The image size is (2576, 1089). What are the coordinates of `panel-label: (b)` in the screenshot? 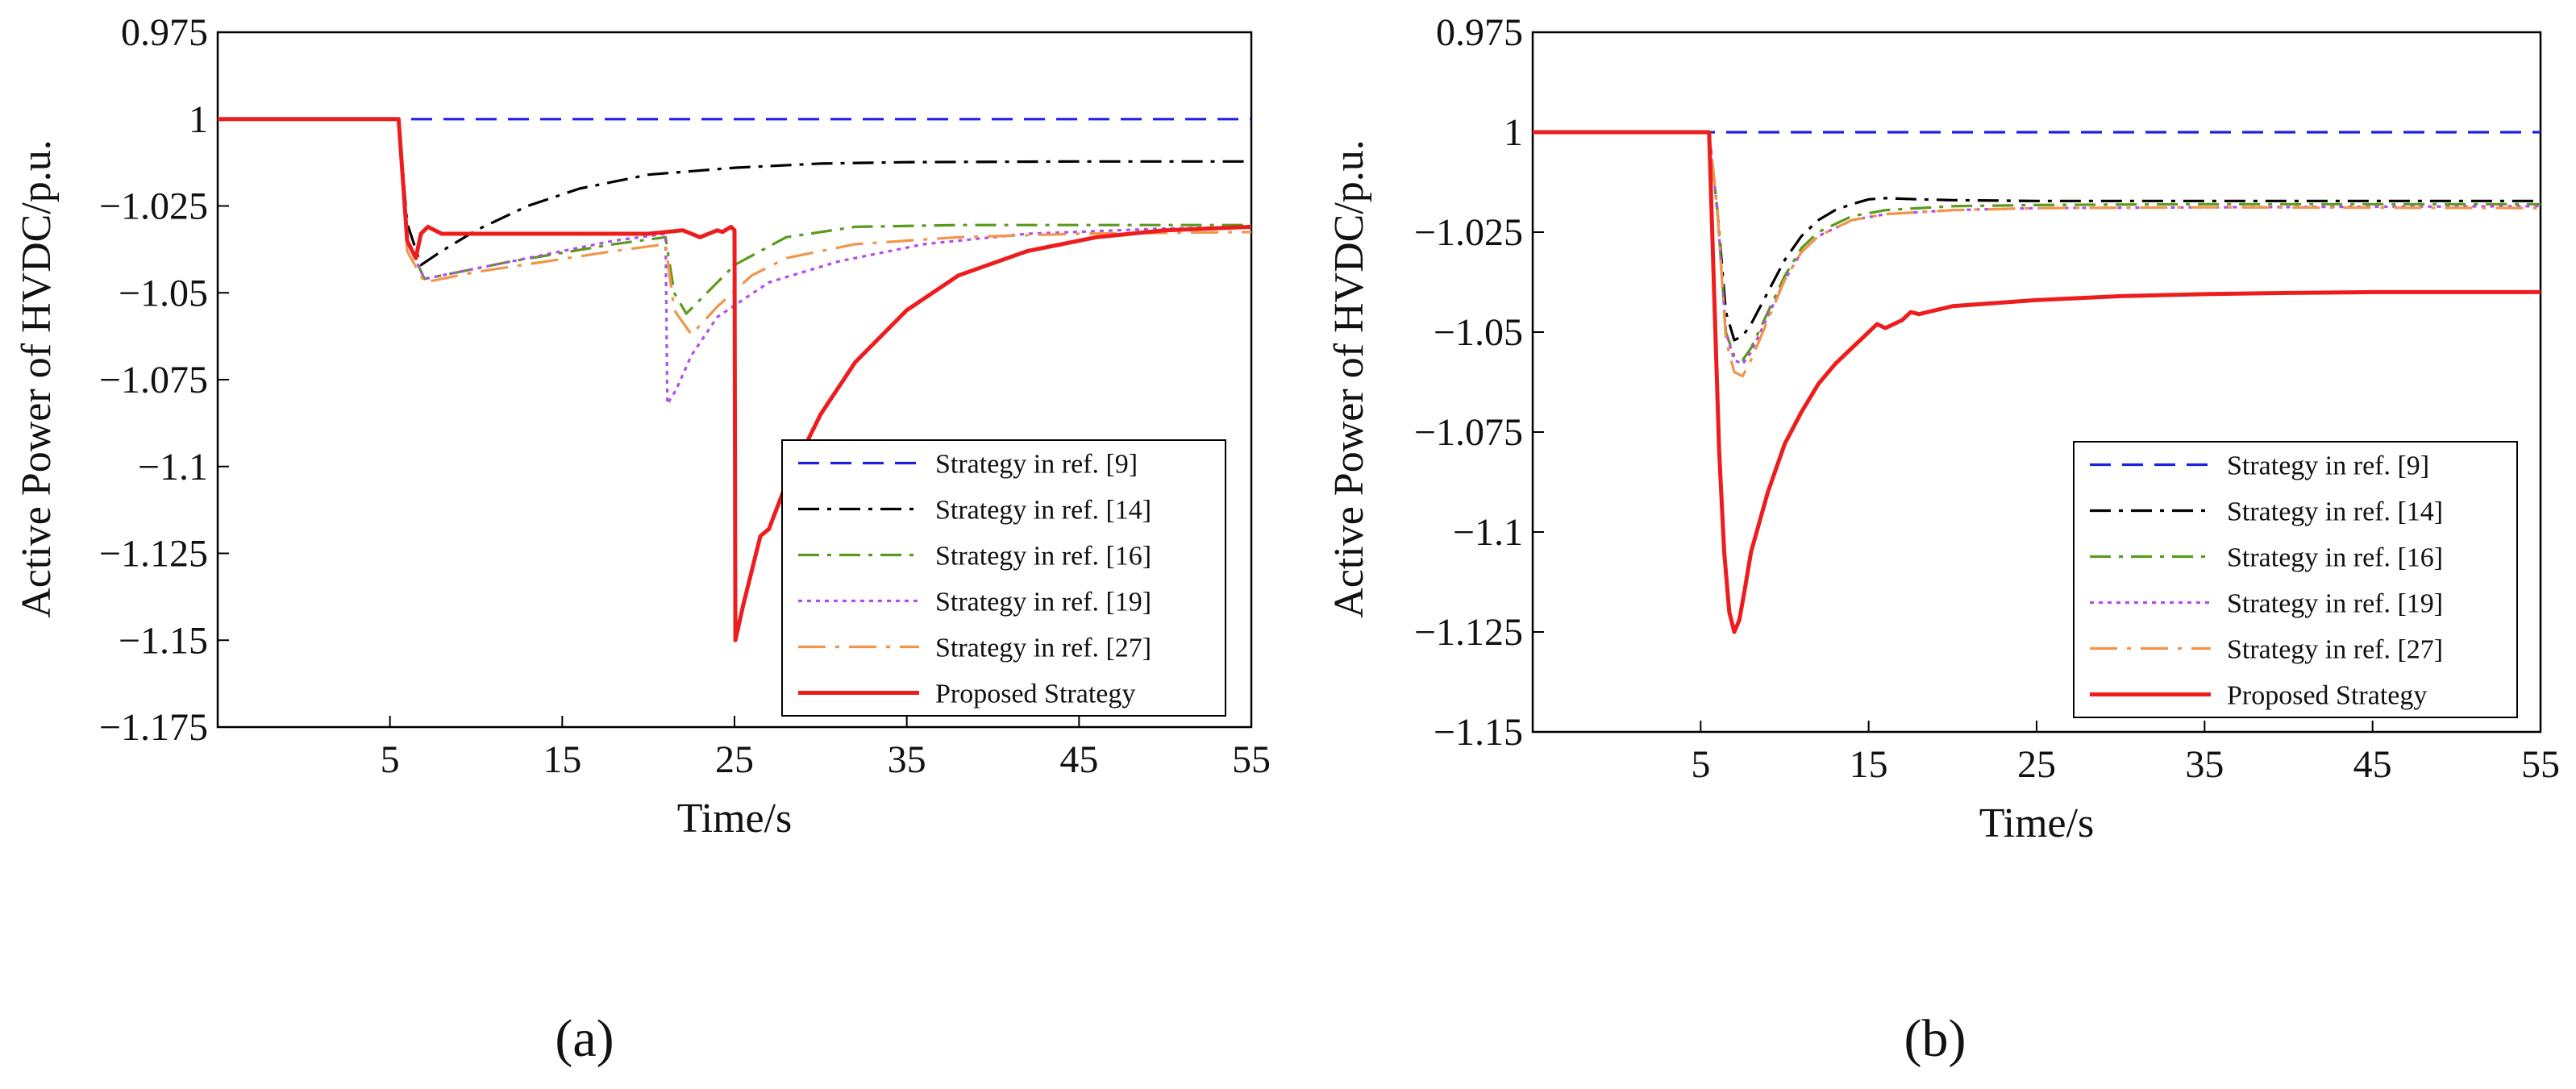 It's located at (1935, 1038).